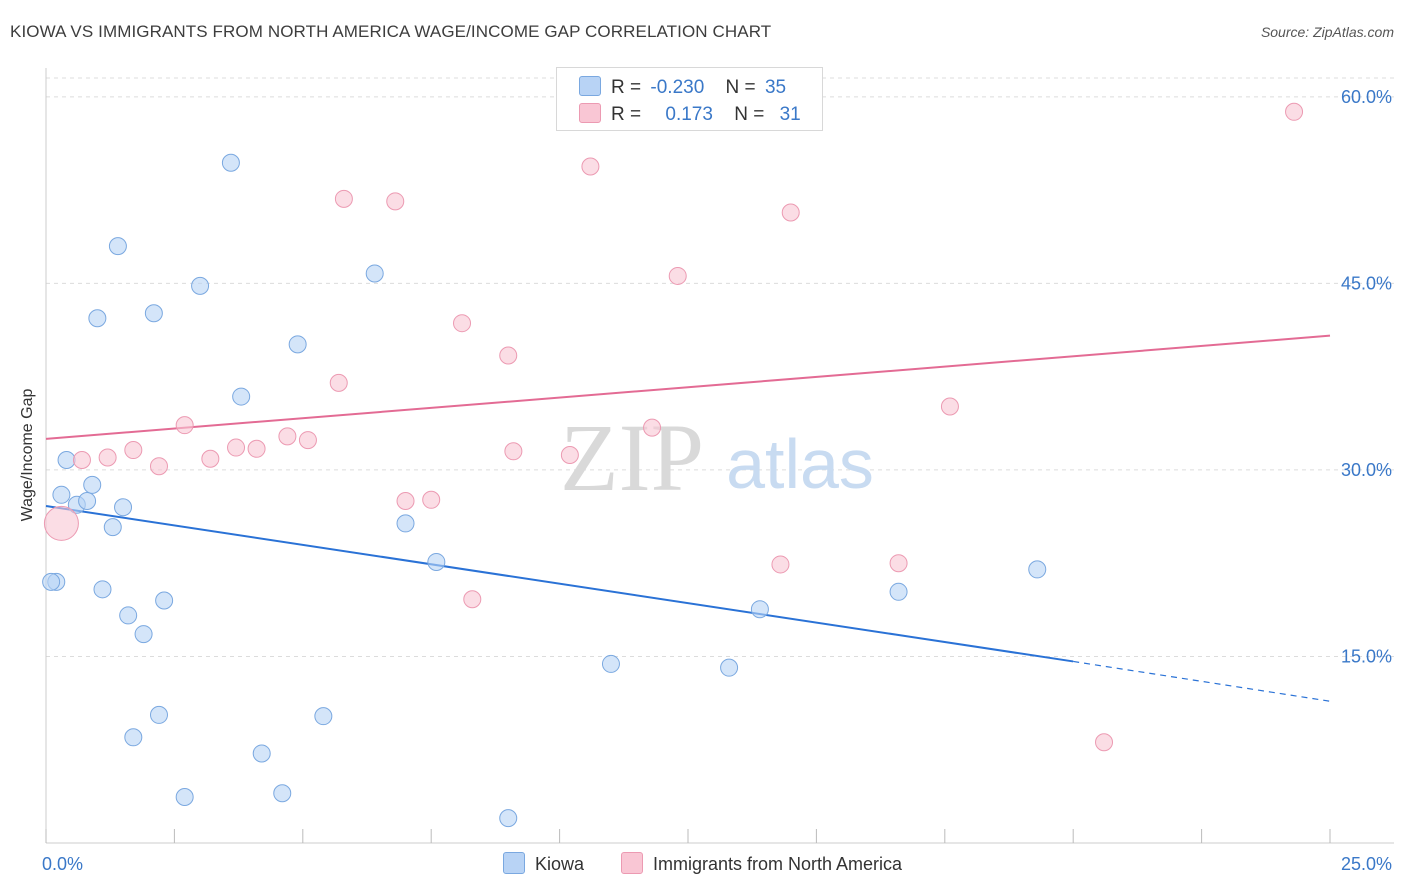  Describe the element at coordinates (778, 864) in the screenshot. I see `legend-label-immigrants: Immigrants from North America` at that location.